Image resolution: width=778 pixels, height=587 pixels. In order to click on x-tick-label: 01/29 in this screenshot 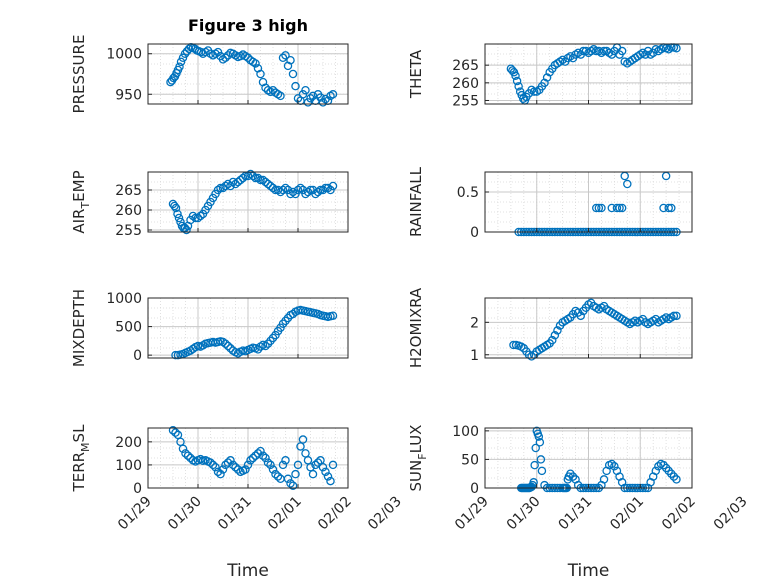, I will do `click(135, 514)`.